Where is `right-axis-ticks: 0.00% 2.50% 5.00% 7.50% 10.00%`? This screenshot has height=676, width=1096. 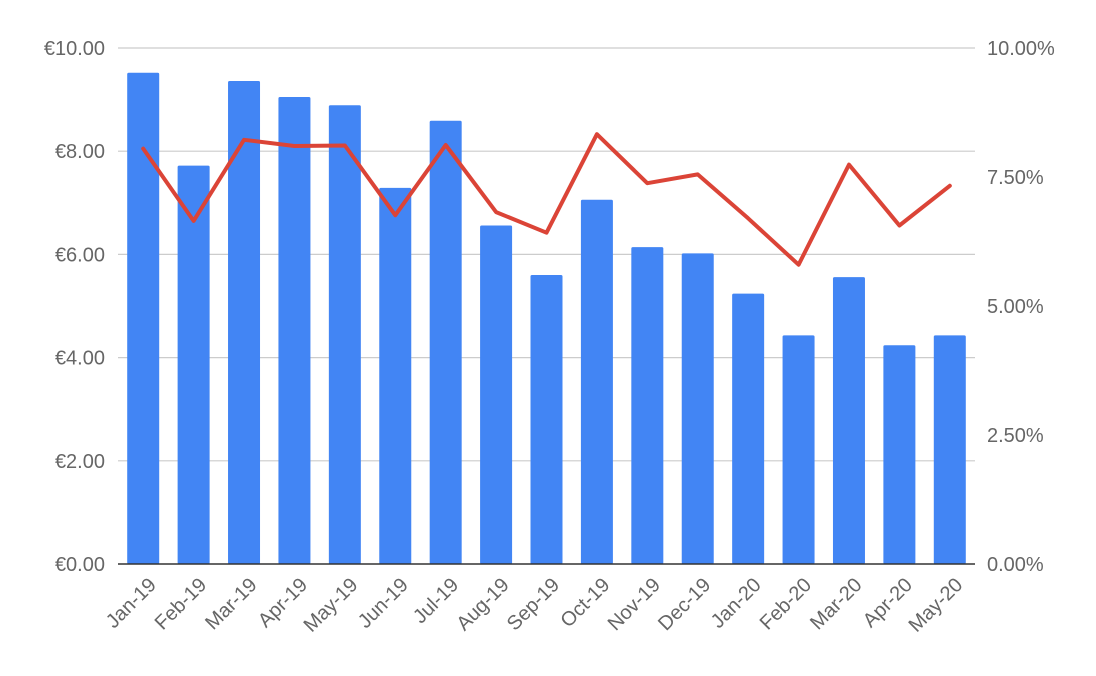
right-axis-ticks: 0.00% 2.50% 5.00% 7.50% 10.00% is located at coordinates (1021, 307).